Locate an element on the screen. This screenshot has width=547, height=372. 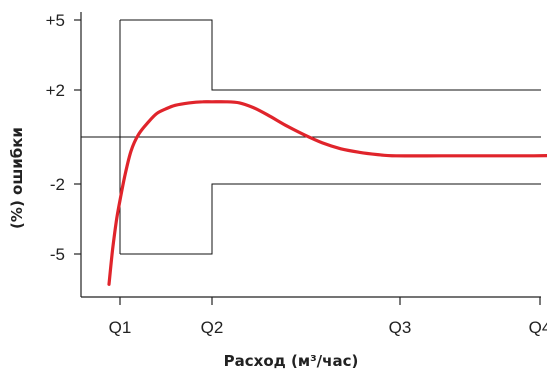
y-tick-label: +2 is located at coordinates (55, 90).